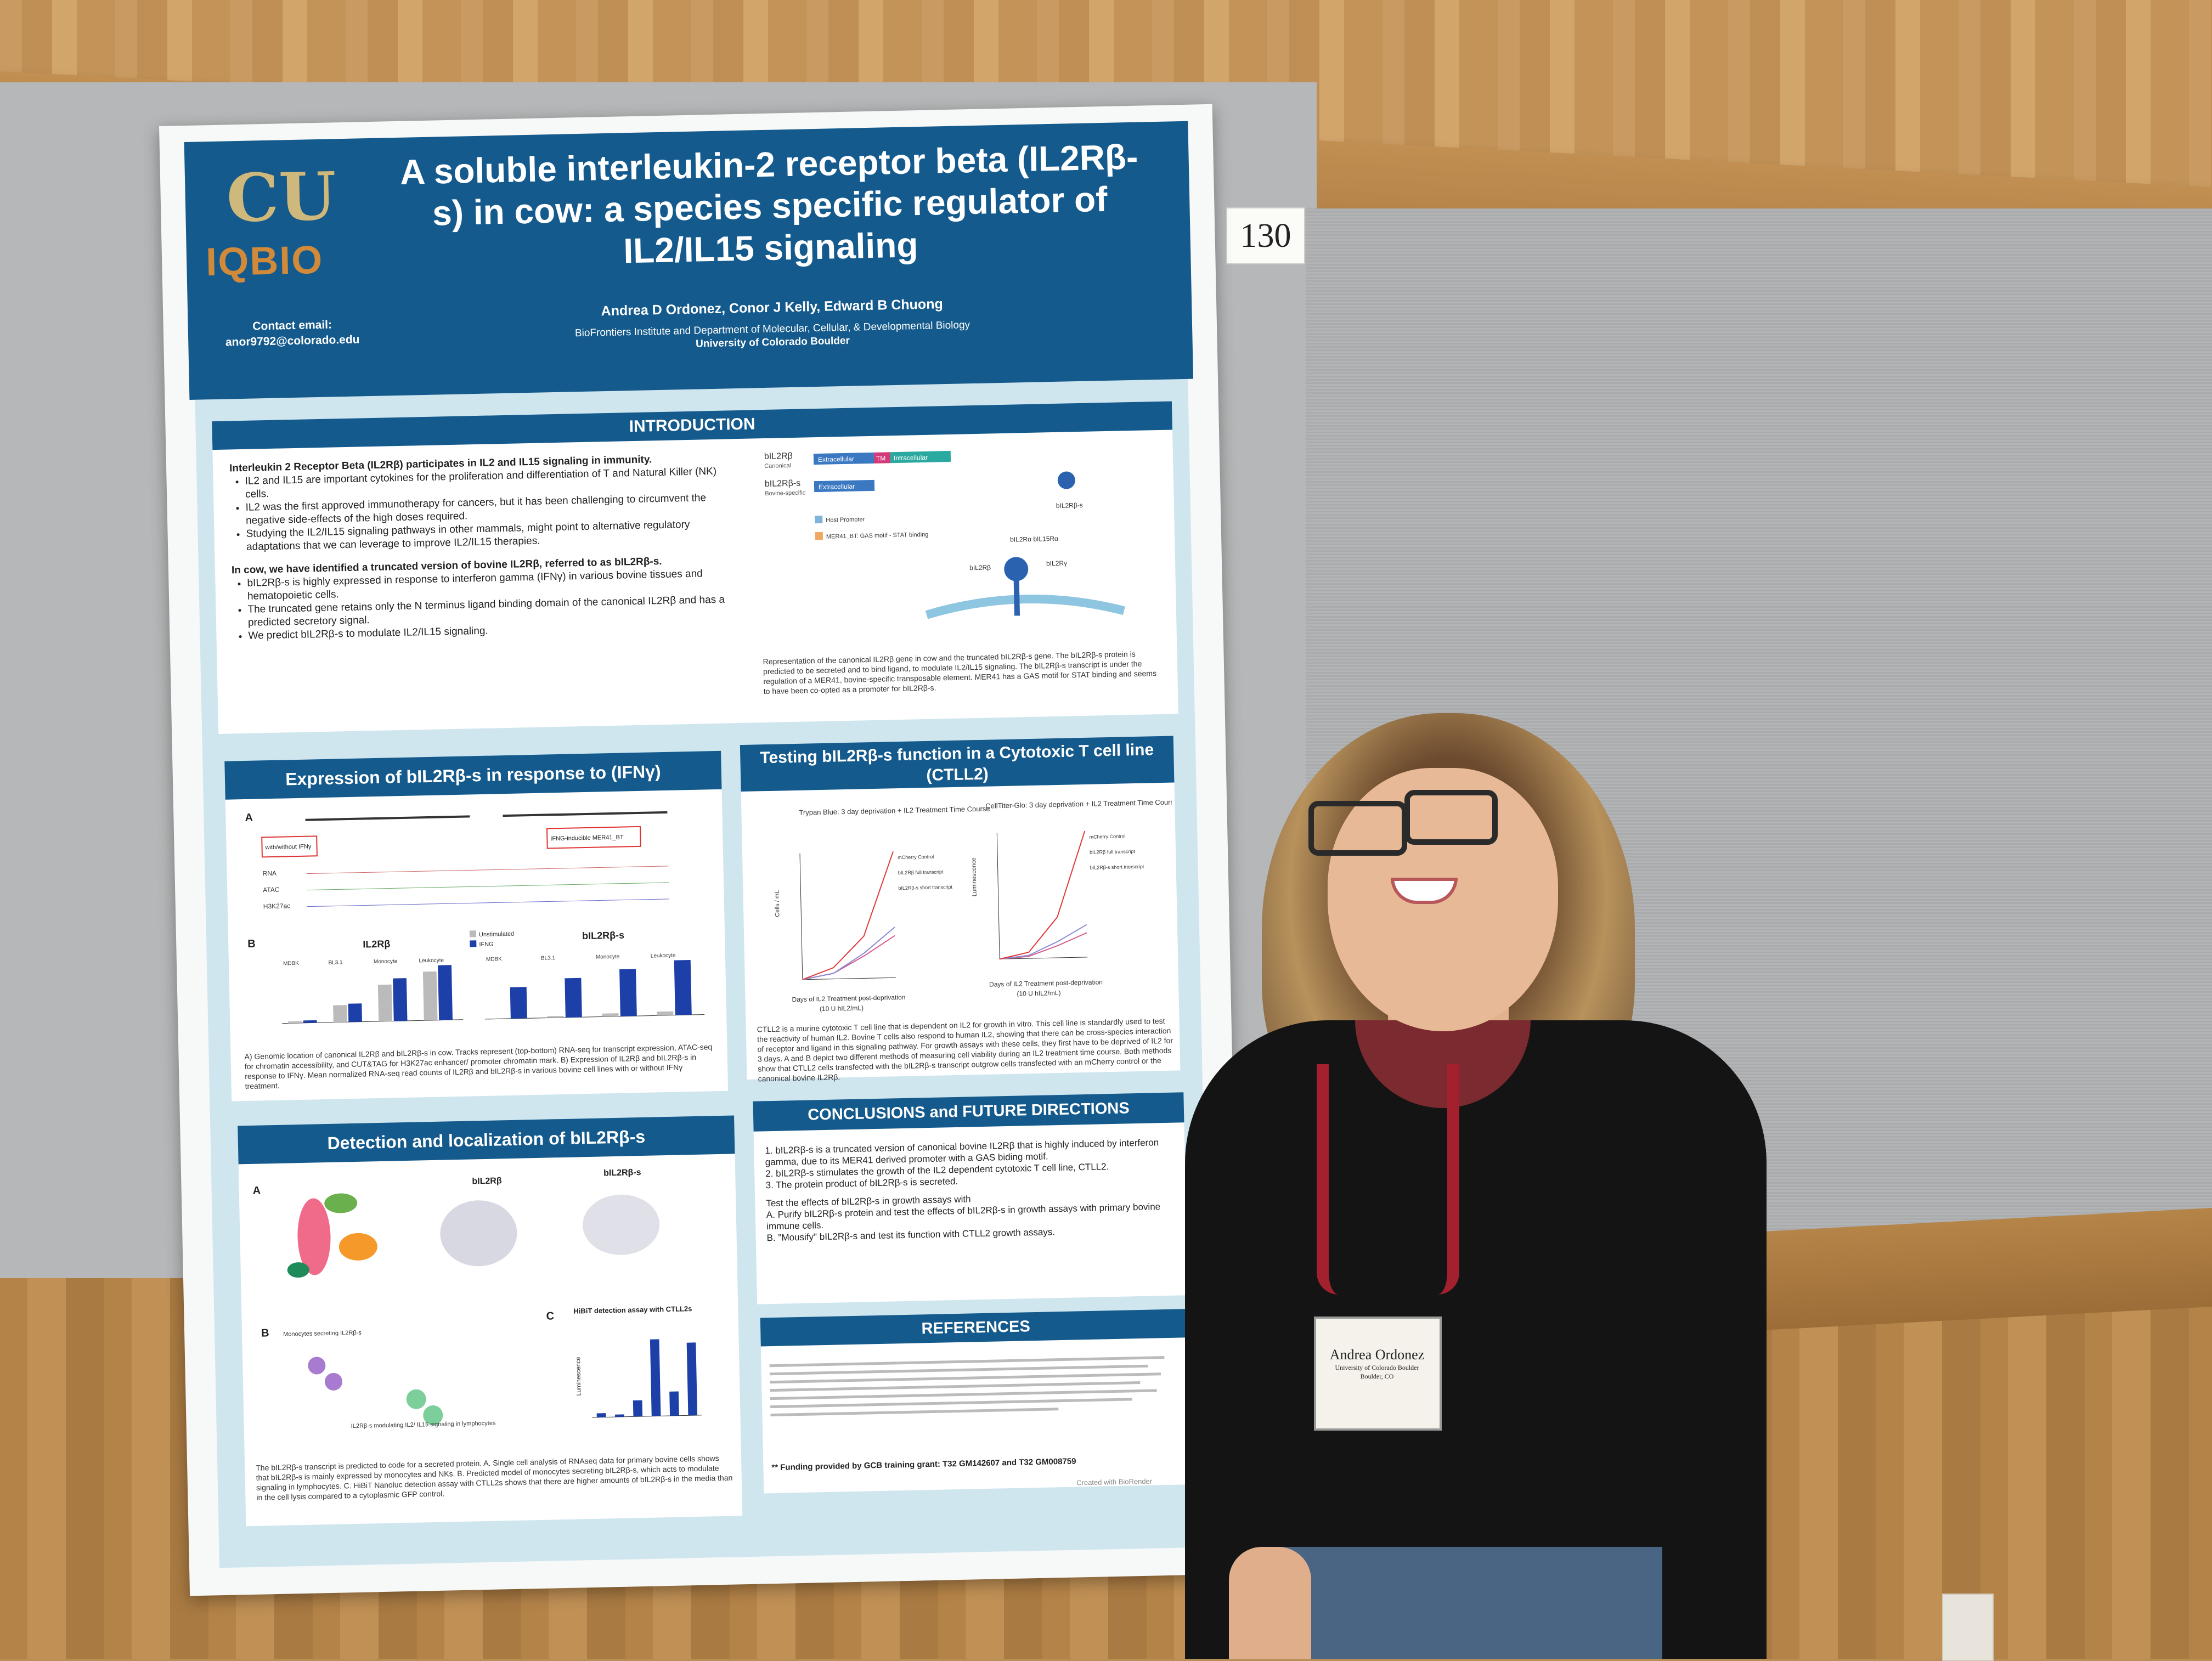 Image resolution: width=2212 pixels, height=1661 pixels. What do you see at coordinates (1470, 1603) in the screenshot?
I see `presenter-jeans` at bounding box center [1470, 1603].